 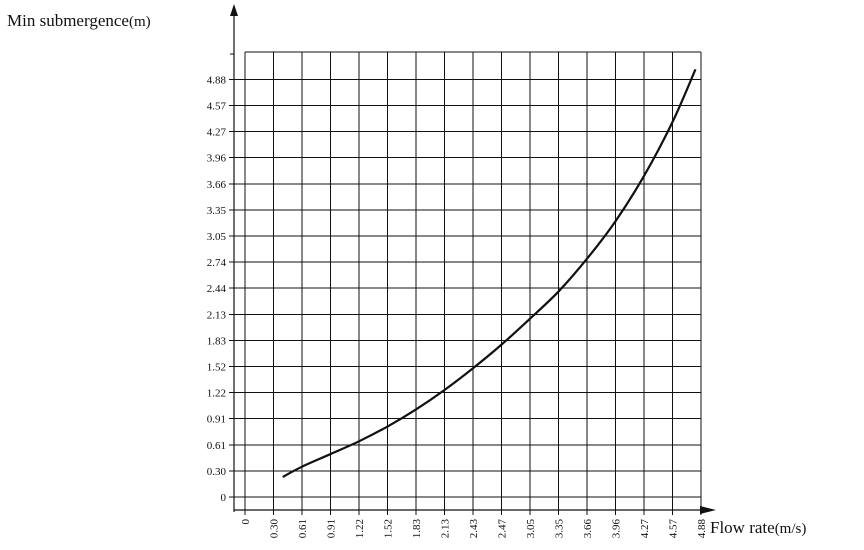 What do you see at coordinates (560, 529) in the screenshot?
I see `x-tick-label: 3.35` at bounding box center [560, 529].